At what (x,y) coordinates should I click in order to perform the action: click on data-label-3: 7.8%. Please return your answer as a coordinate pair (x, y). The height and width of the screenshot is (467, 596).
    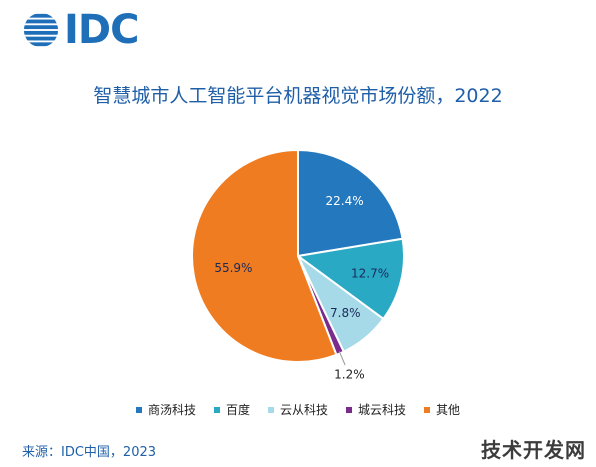
    Looking at the image, I should click on (345, 313).